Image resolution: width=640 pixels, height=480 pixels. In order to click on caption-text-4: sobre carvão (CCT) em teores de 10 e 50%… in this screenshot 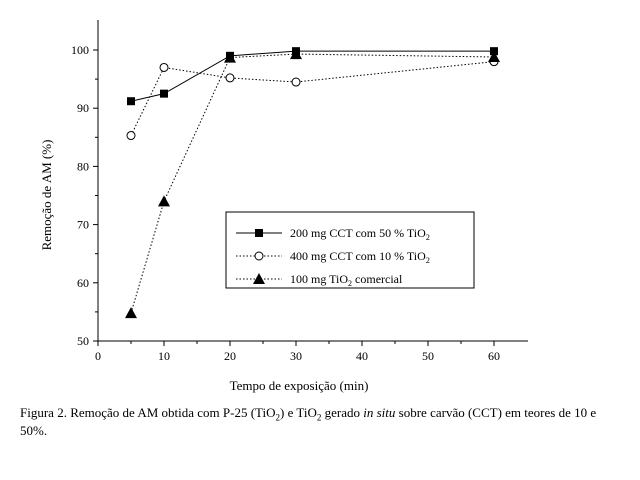, I will do `click(308, 421)`.